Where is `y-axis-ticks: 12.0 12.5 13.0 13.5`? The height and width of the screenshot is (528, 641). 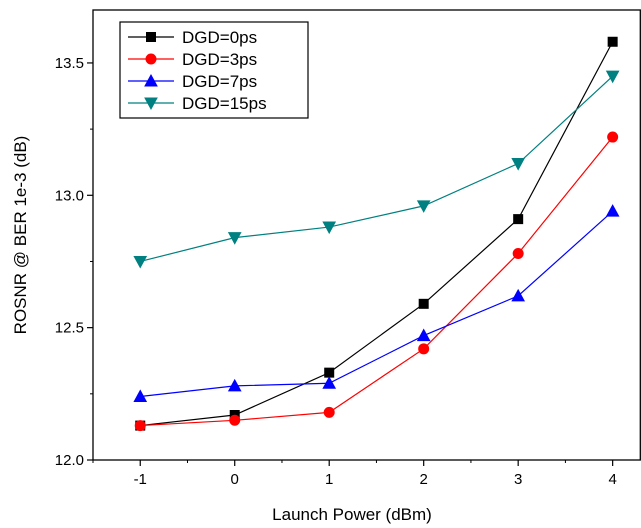
y-axis-ticks: 12.0 12.5 13.0 13.5 is located at coordinates (74, 262).